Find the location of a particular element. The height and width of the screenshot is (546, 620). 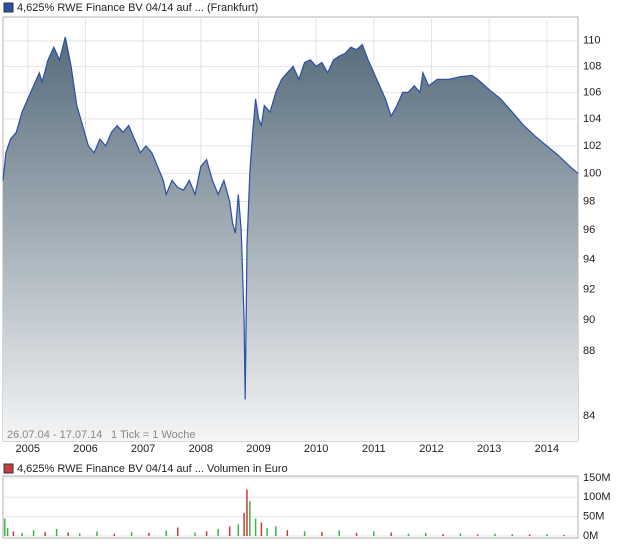

x-tick-label: 2013 is located at coordinates (489, 449).